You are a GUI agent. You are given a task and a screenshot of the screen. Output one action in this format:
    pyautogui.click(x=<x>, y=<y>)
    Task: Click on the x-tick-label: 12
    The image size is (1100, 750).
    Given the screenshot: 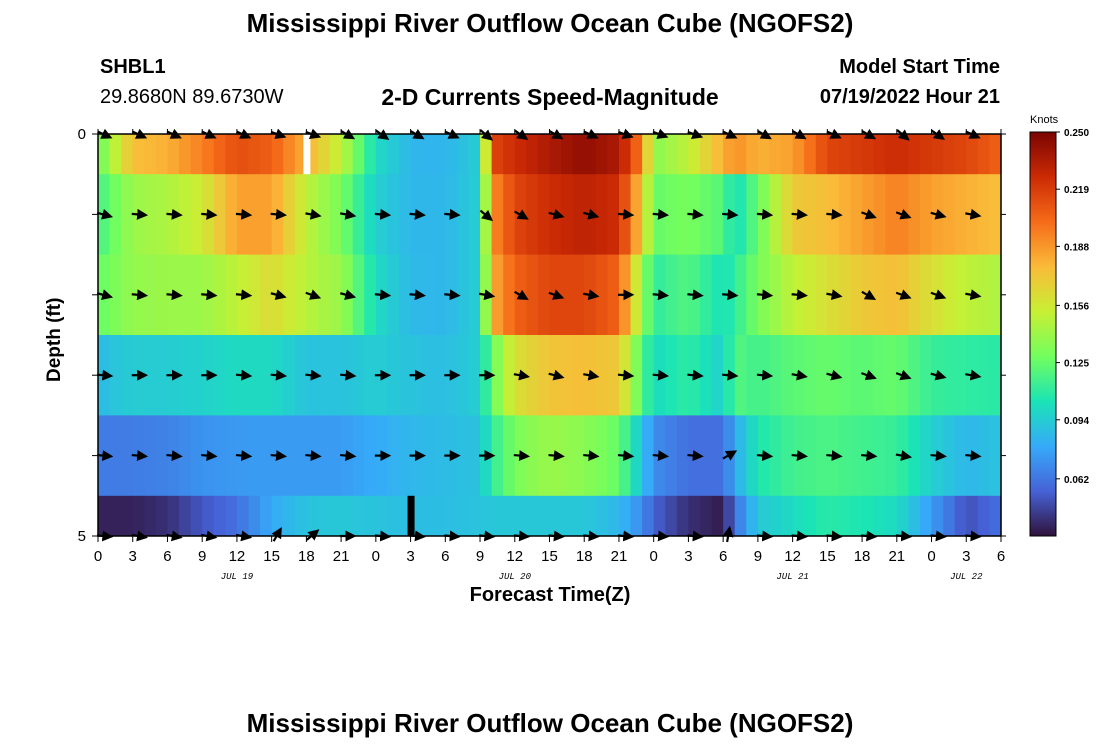 What is the action you would take?
    pyautogui.click(x=237, y=556)
    